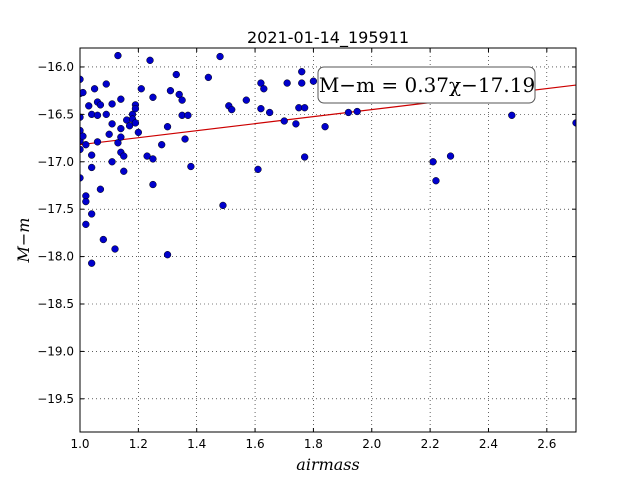 This screenshot has width=640, height=480. I want to click on x-tick-label: 1.2, so click(138, 444).